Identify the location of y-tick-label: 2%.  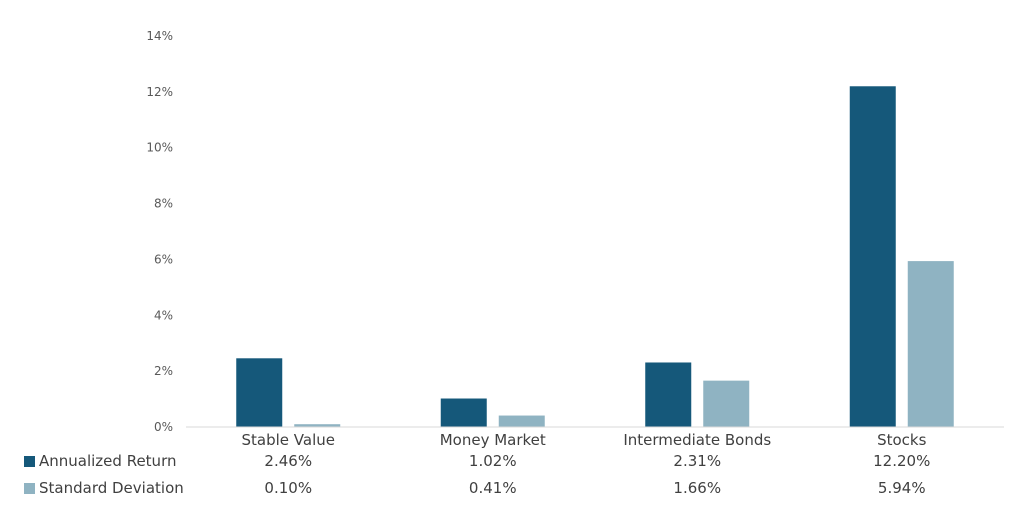
(163, 371).